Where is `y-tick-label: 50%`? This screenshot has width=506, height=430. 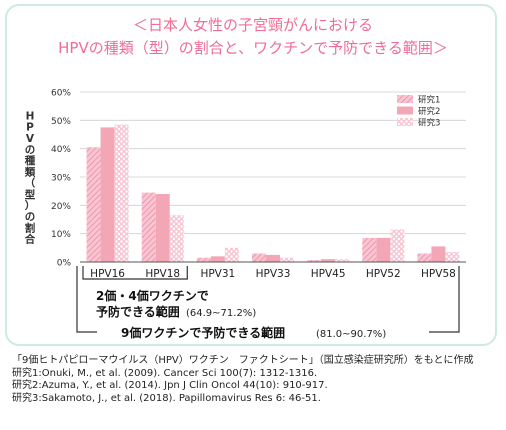
y-tick-label: 50% is located at coordinates (61, 122).